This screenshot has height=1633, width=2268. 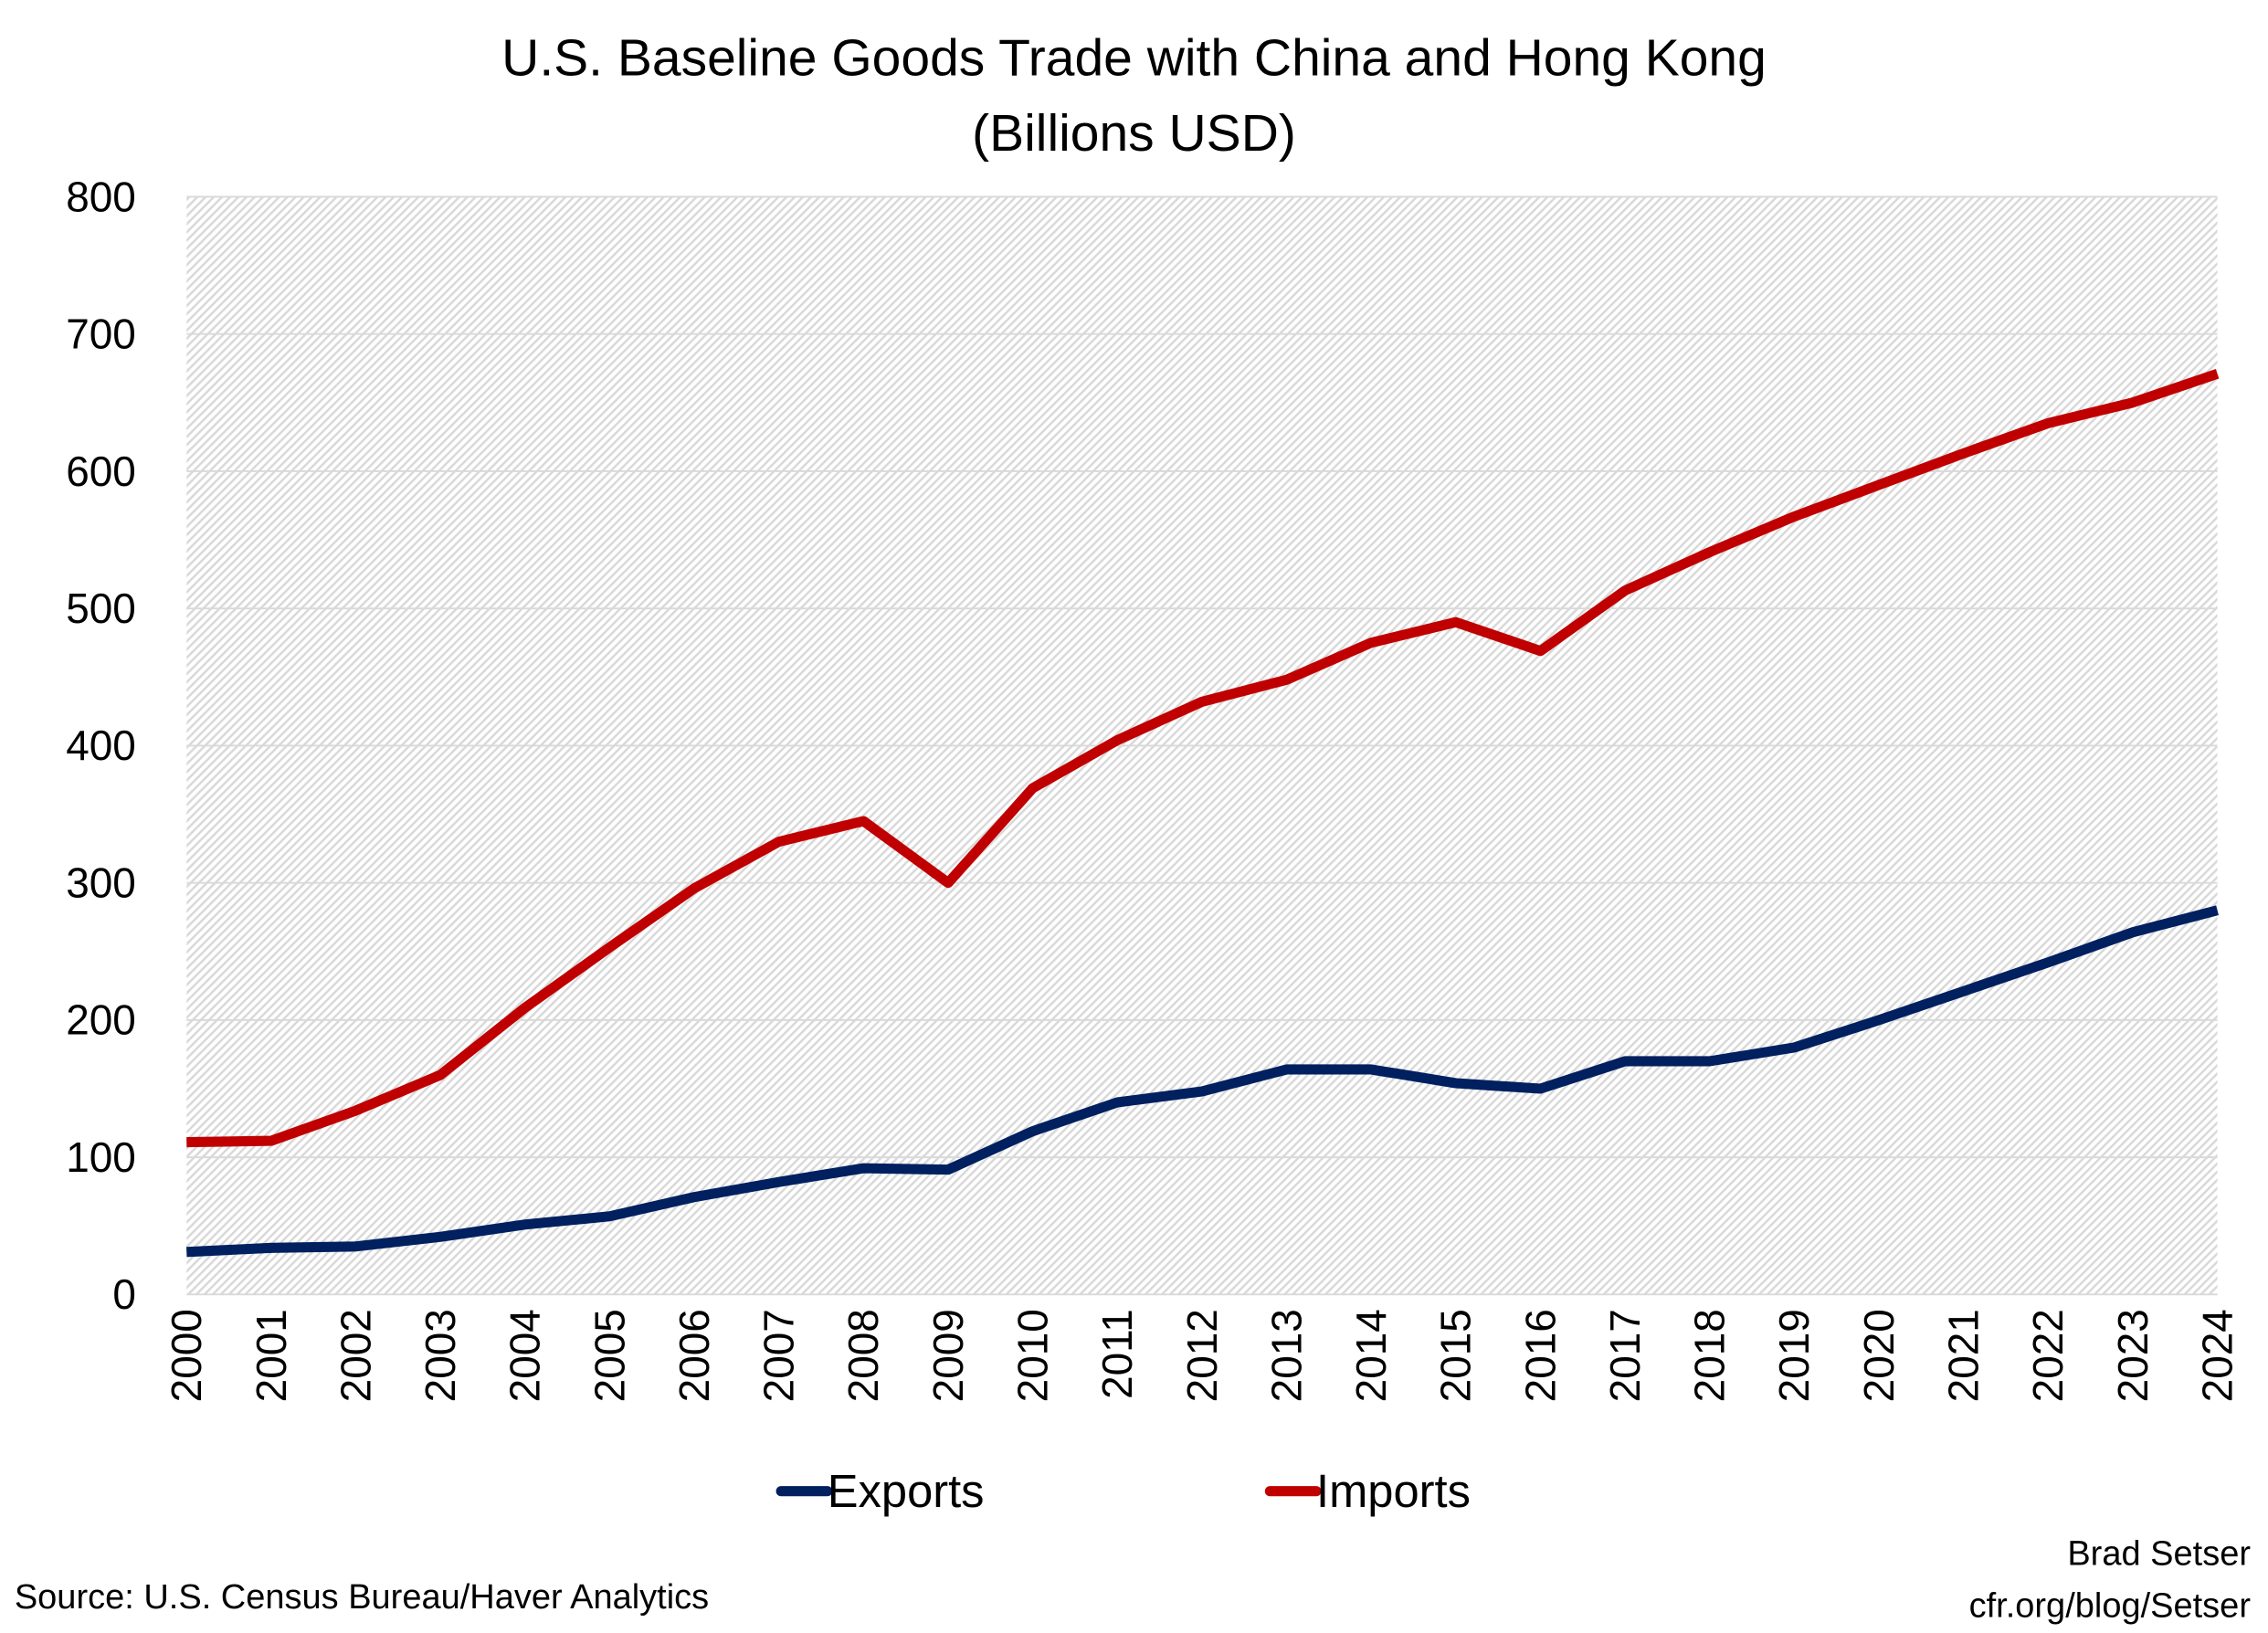 I want to click on x-tick-label: 2024, so click(x=2217, y=1355).